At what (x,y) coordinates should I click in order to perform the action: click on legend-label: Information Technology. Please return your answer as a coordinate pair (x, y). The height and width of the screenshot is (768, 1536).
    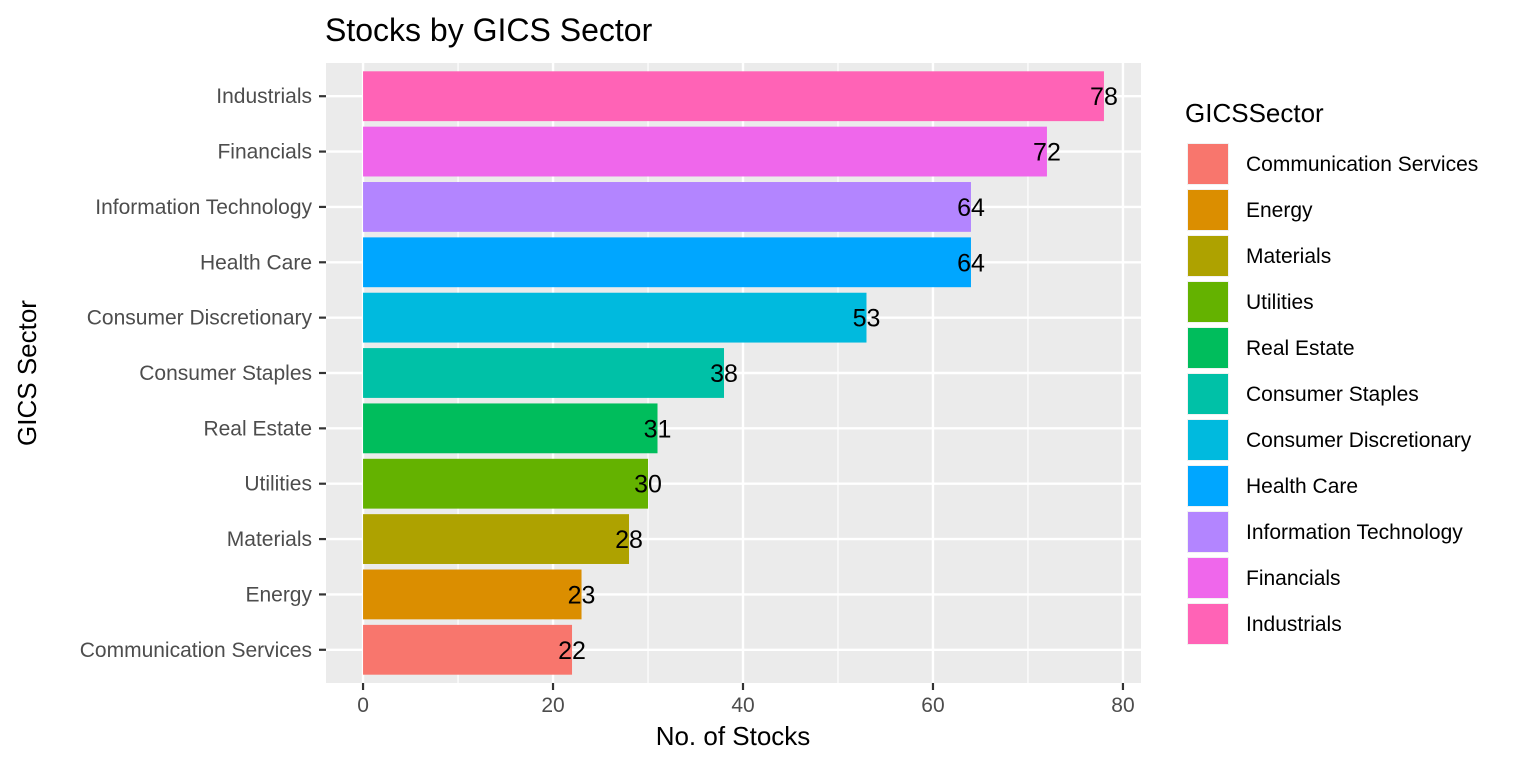
    Looking at the image, I should click on (1354, 532).